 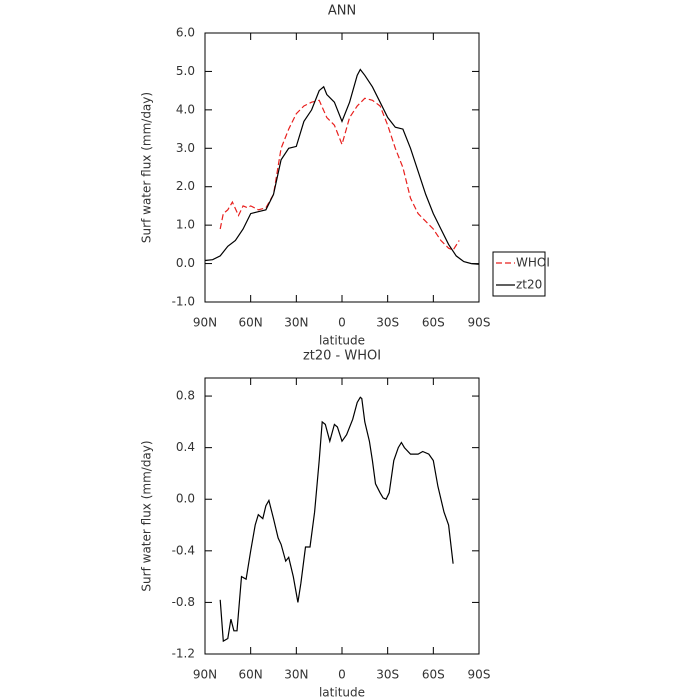 I want to click on y-tick-label: -1.2, so click(x=183, y=654).